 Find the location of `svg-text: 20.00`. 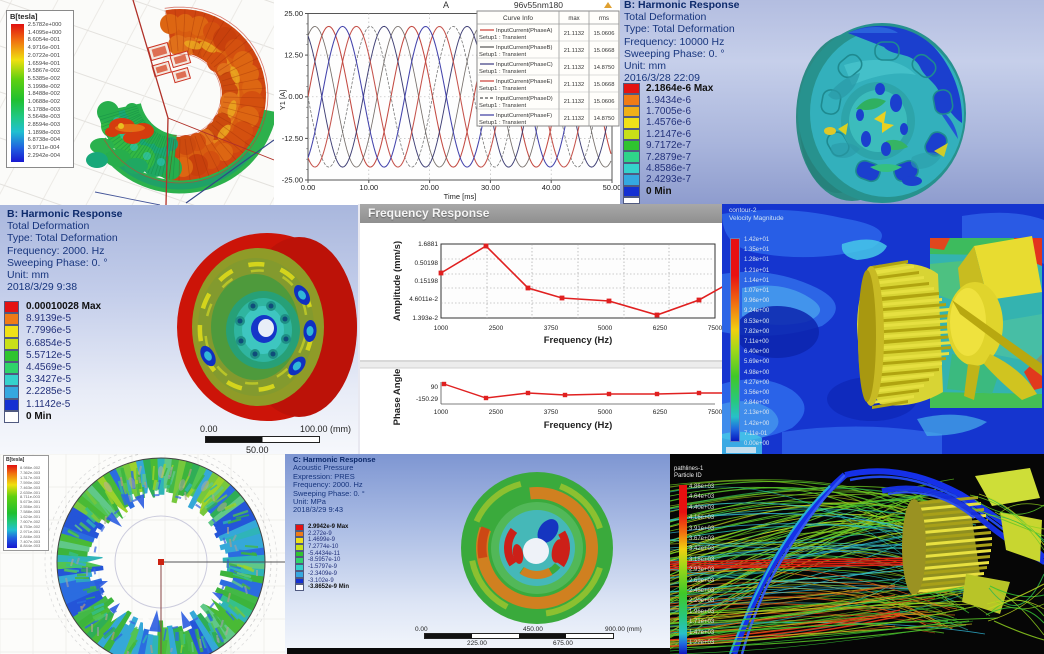

svg-text: 20.00 is located at coordinates (429, 187).